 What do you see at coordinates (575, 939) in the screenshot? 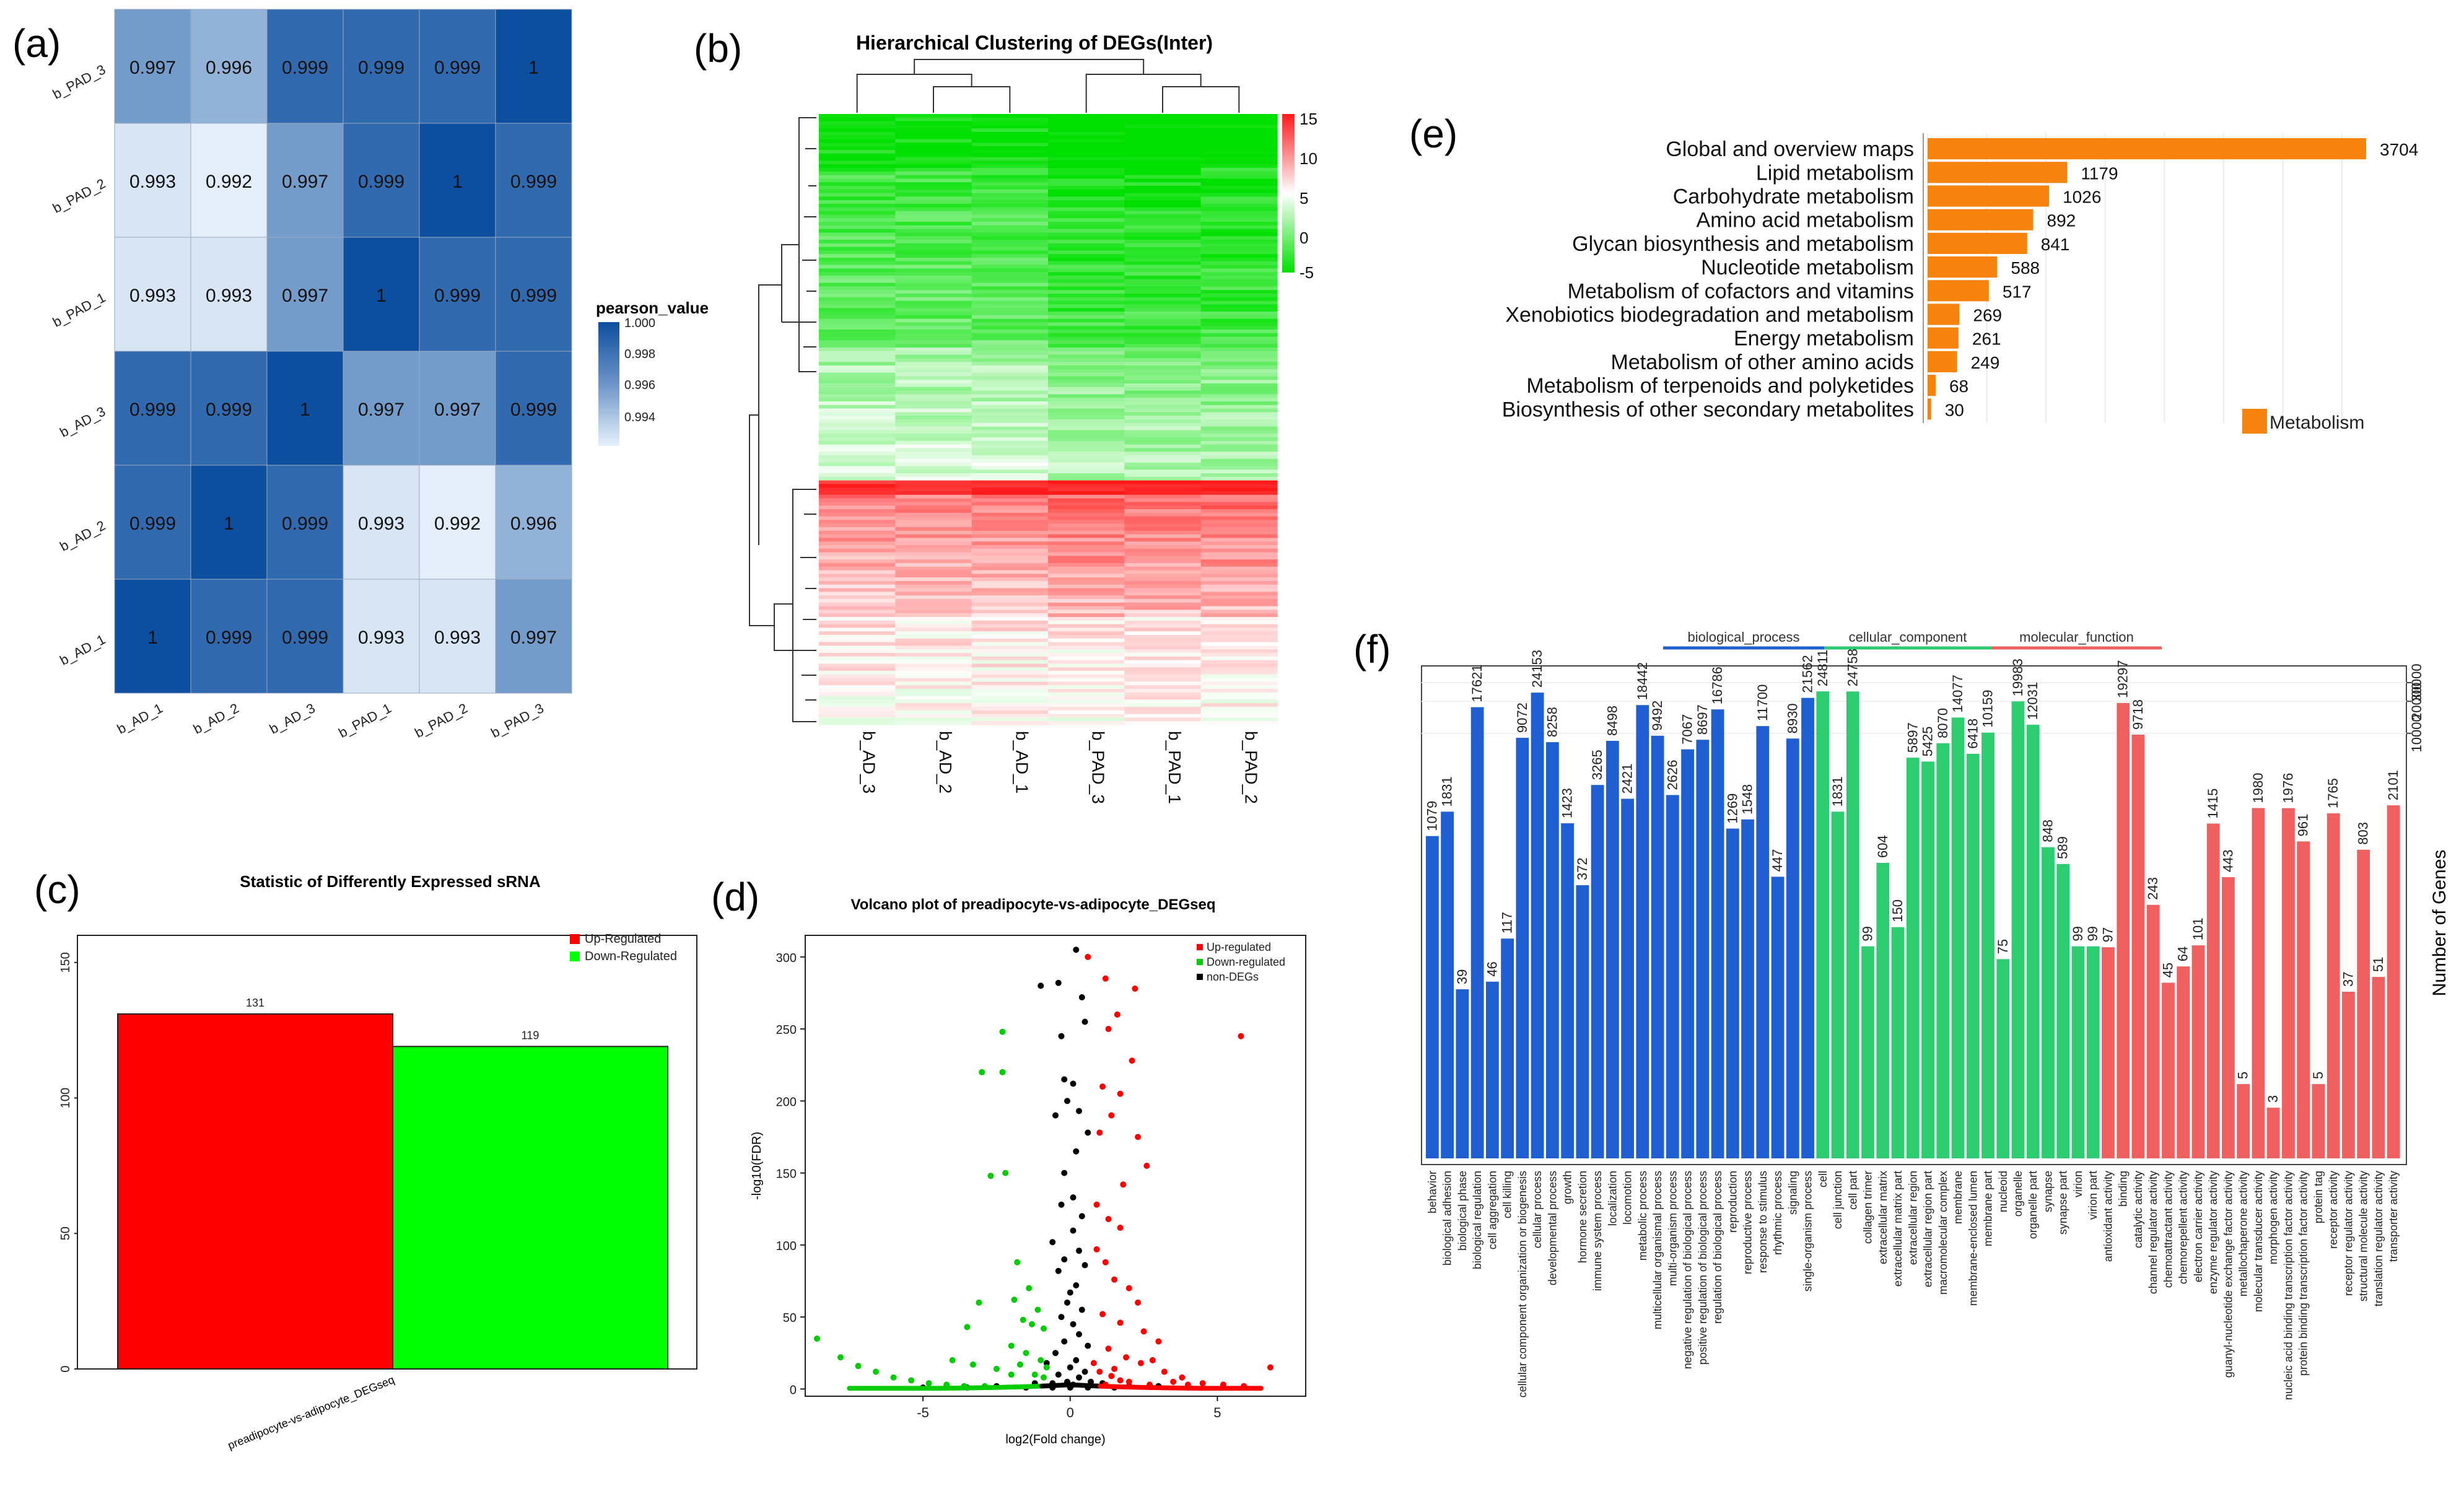
I see `legend-swatch` at bounding box center [575, 939].